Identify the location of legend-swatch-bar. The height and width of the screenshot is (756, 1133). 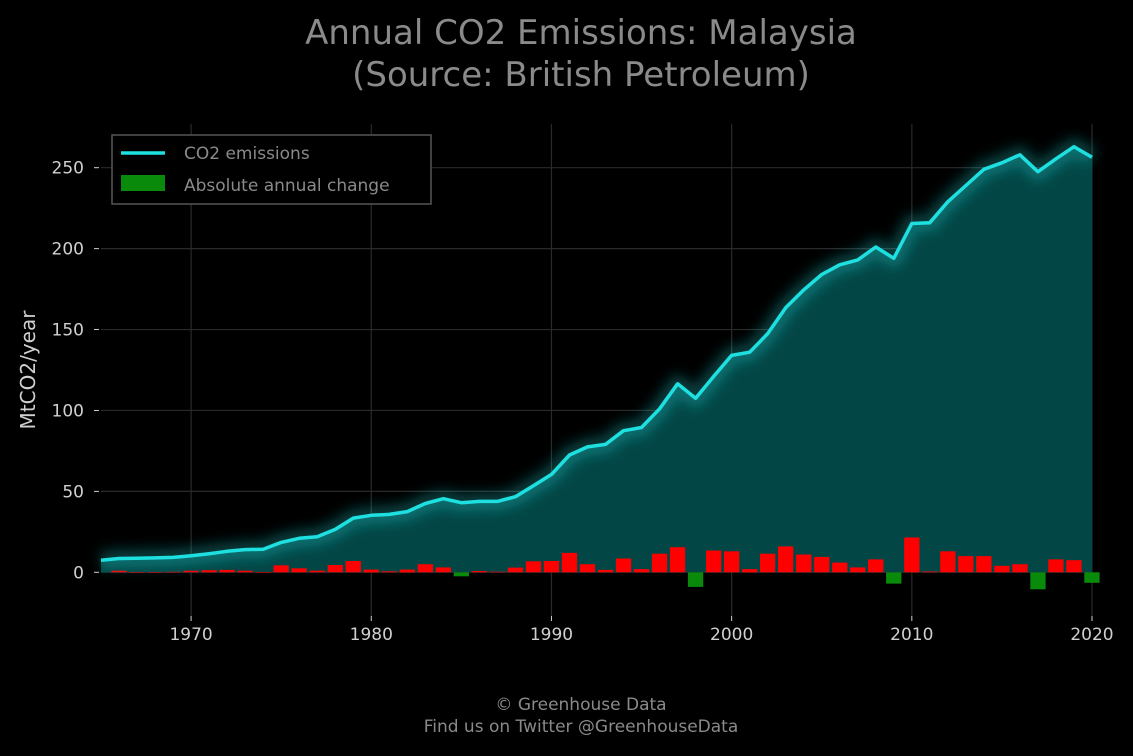
(143, 183).